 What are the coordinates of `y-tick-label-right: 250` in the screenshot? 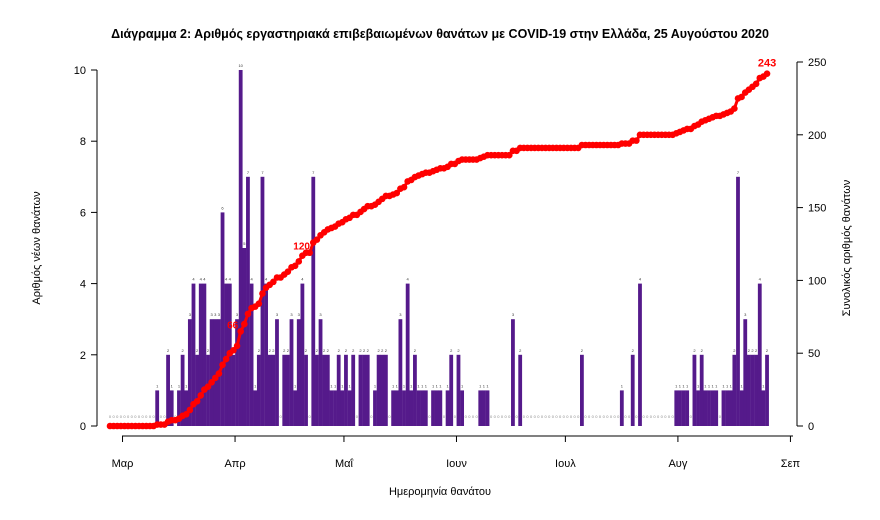 It's located at (817, 63).